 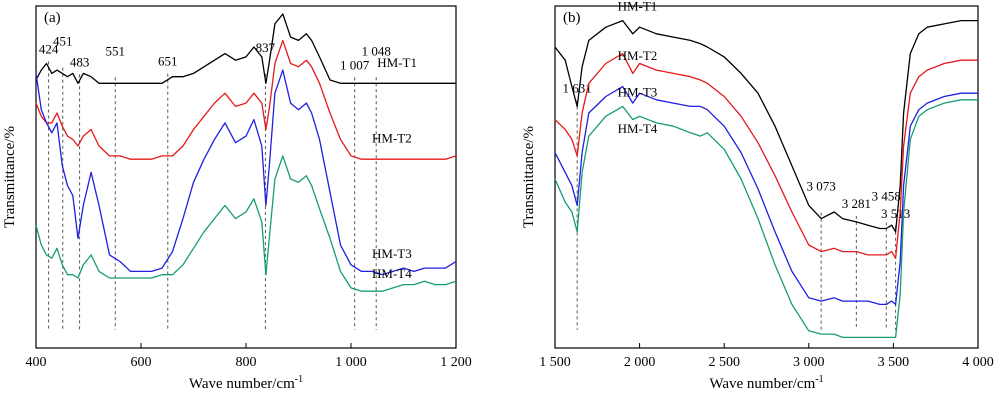 What do you see at coordinates (36, 362) in the screenshot?
I see `x-tick-label: 400` at bounding box center [36, 362].